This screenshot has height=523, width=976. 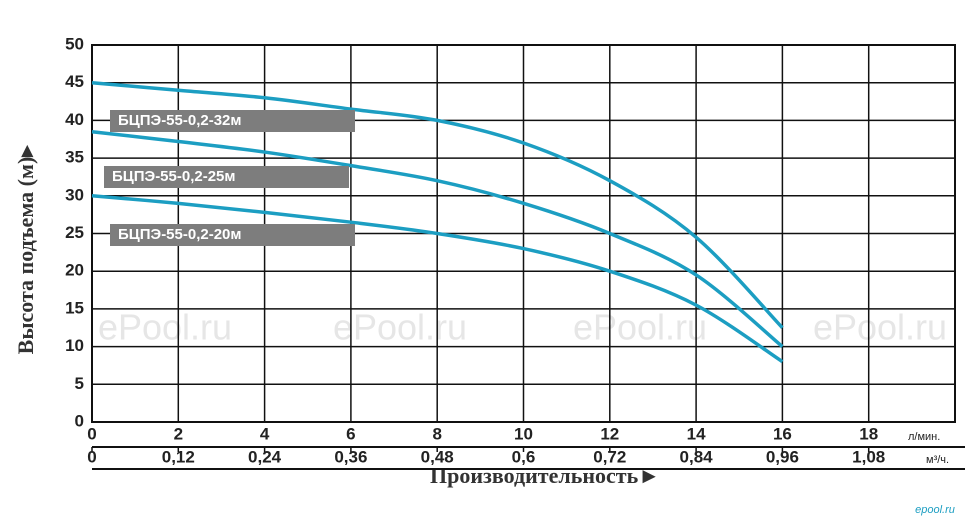 I want to click on y-tick-label: 0, so click(x=79, y=420).